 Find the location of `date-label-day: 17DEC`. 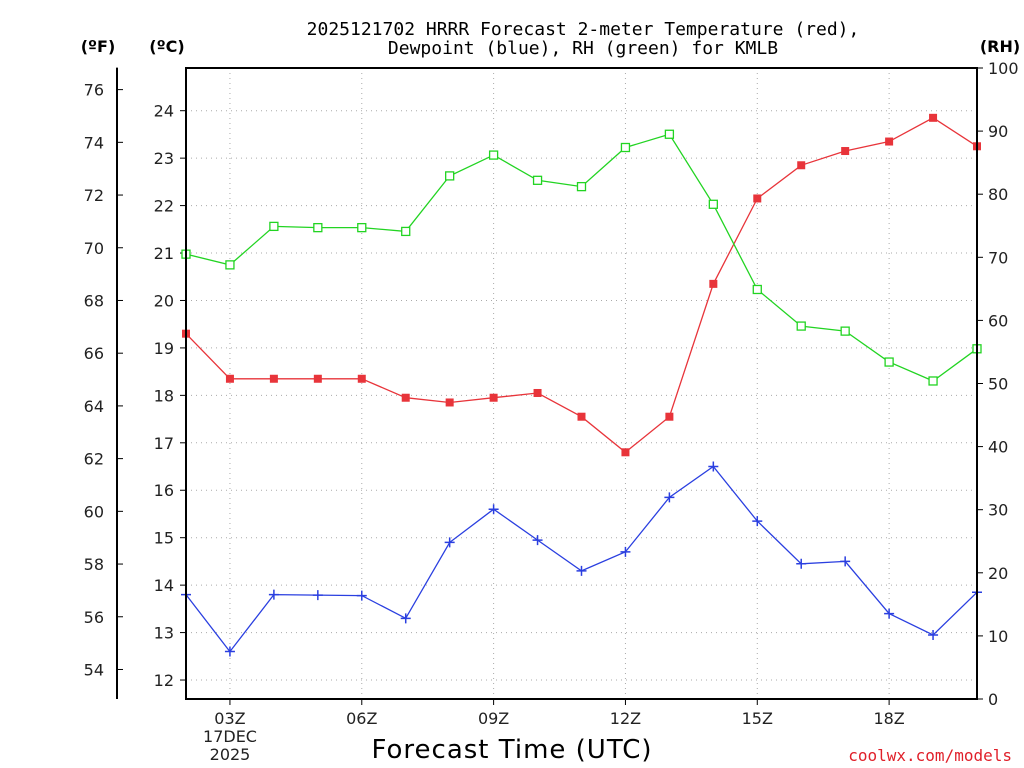

date-label-day: 17DEC is located at coordinates (230, 736).